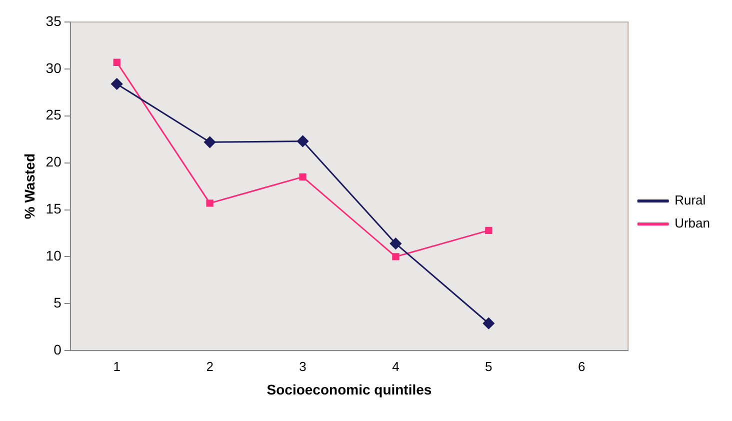 This screenshot has width=732, height=421. Describe the element at coordinates (29, 186) in the screenshot. I see `y-axis-title: % Wasted` at that location.